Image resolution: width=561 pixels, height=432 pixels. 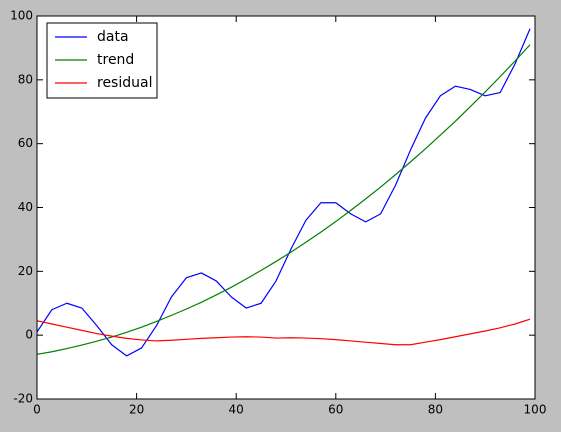 I want to click on y-tick-label: 80, so click(x=25, y=79).